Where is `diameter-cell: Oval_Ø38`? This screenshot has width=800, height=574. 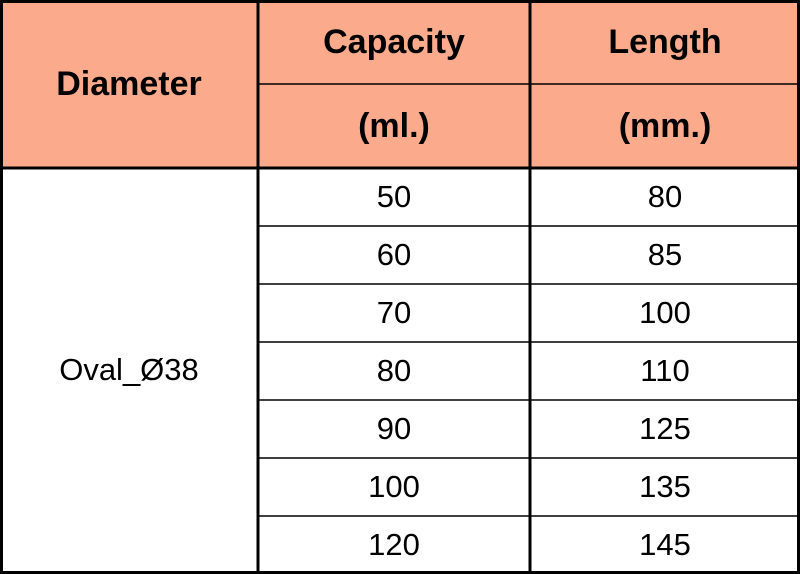 diameter-cell: Oval_Ø38 is located at coordinates (129, 369).